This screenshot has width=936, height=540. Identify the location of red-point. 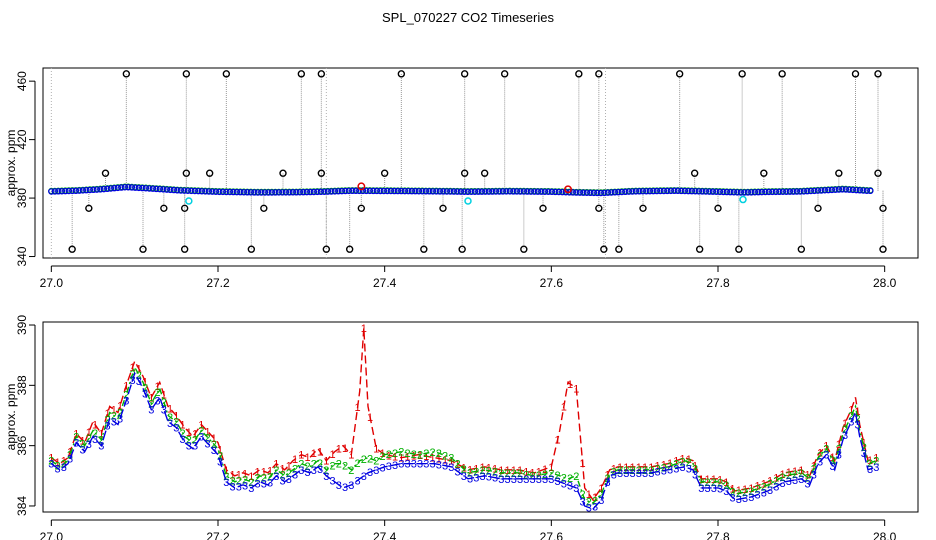
(361, 186).